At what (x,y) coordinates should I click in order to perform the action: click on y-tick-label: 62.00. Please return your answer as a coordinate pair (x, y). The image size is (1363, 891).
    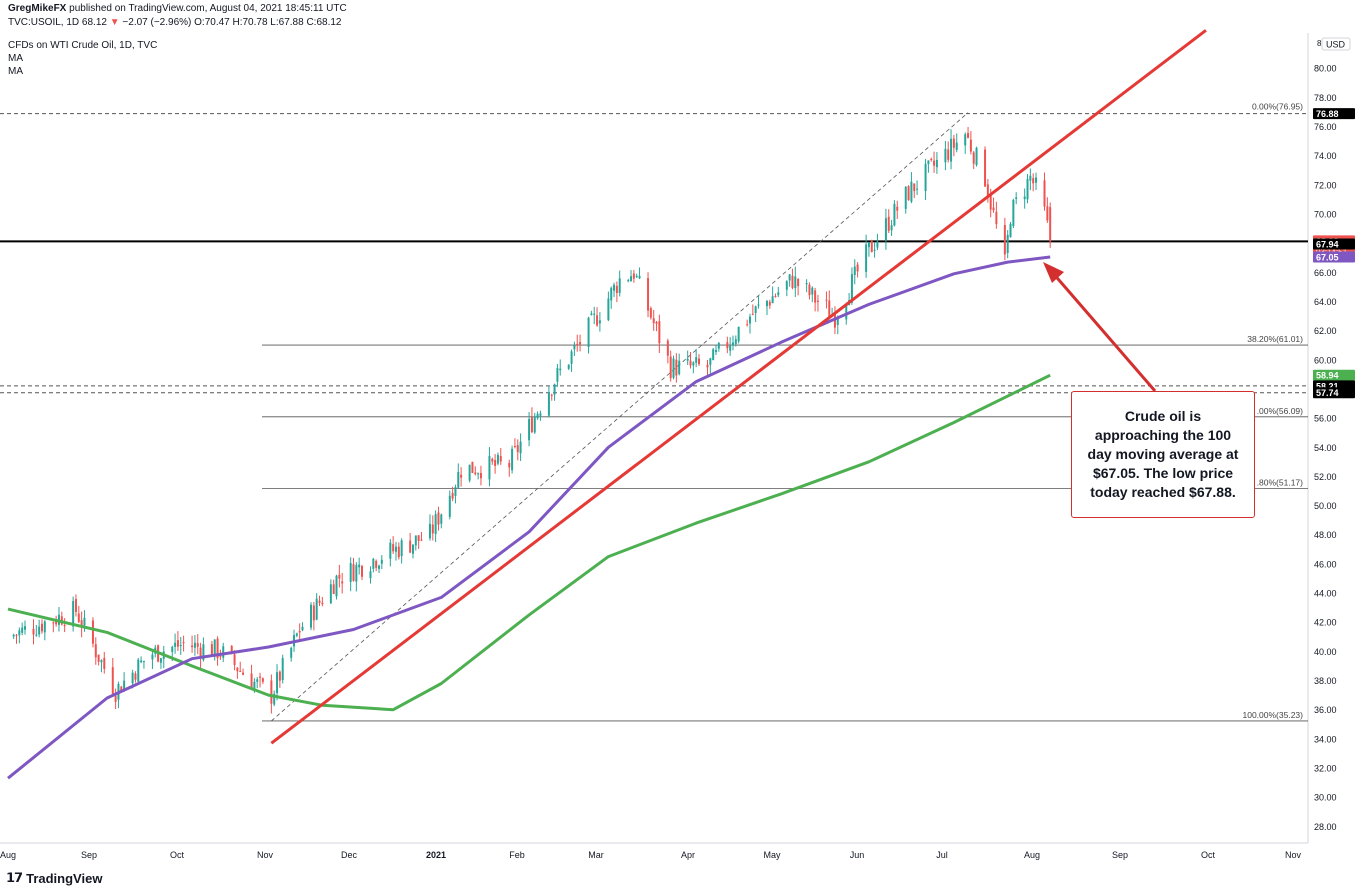
    Looking at the image, I should click on (1325, 331).